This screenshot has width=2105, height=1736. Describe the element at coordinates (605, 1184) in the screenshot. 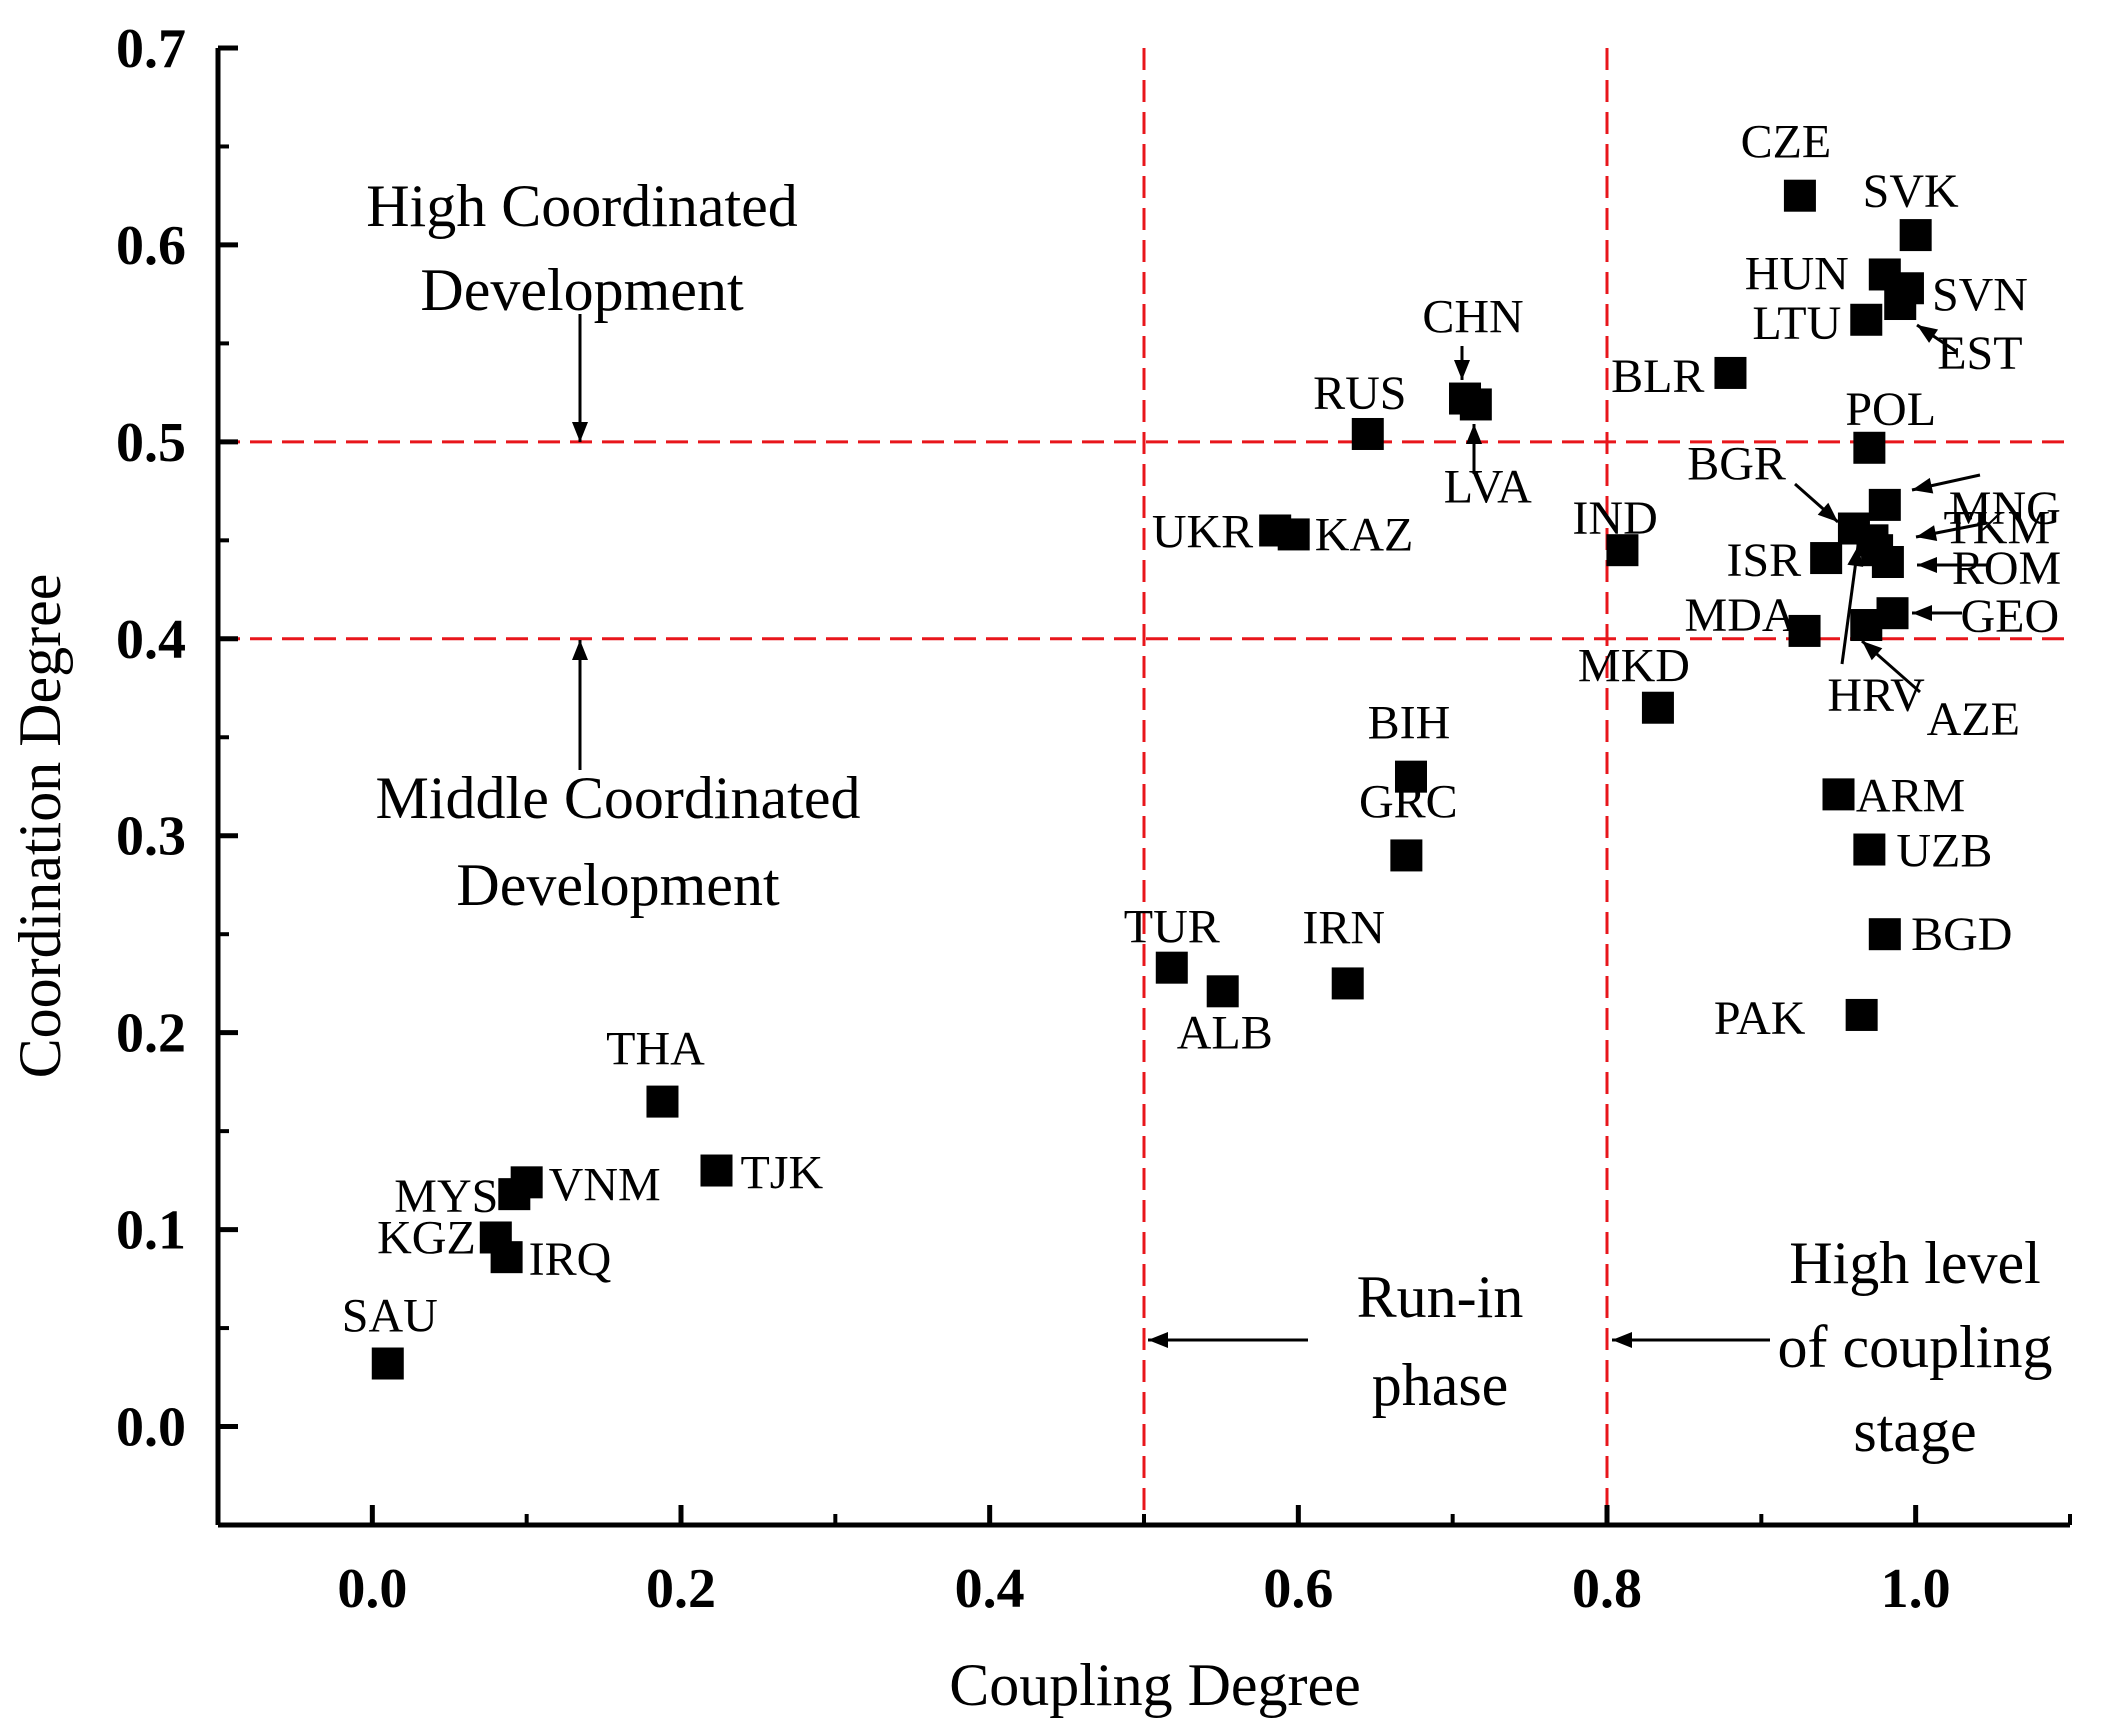

I see `point-label-vnm: VNM` at that location.